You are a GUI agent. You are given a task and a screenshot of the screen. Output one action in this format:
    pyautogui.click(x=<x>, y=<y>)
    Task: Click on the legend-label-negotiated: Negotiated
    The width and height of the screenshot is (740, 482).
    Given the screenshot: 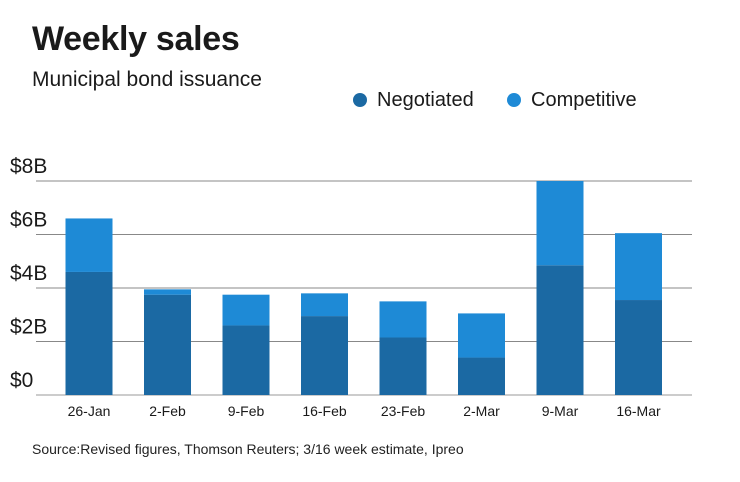 What is the action you would take?
    pyautogui.click(x=425, y=99)
    